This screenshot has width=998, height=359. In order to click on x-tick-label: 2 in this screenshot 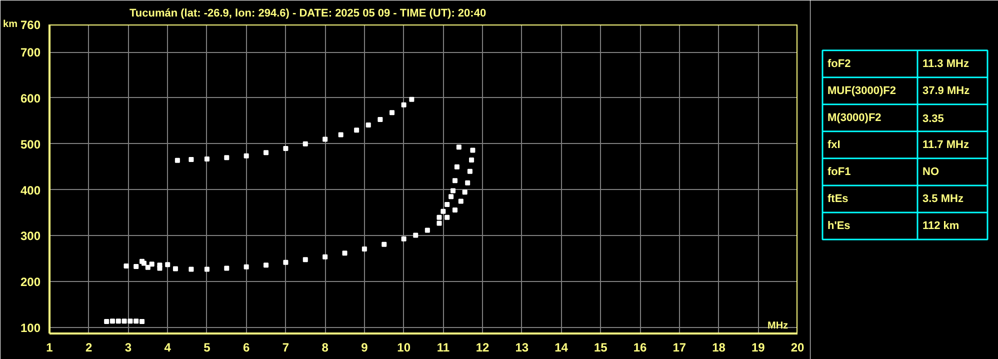, I will do `click(89, 347)`.